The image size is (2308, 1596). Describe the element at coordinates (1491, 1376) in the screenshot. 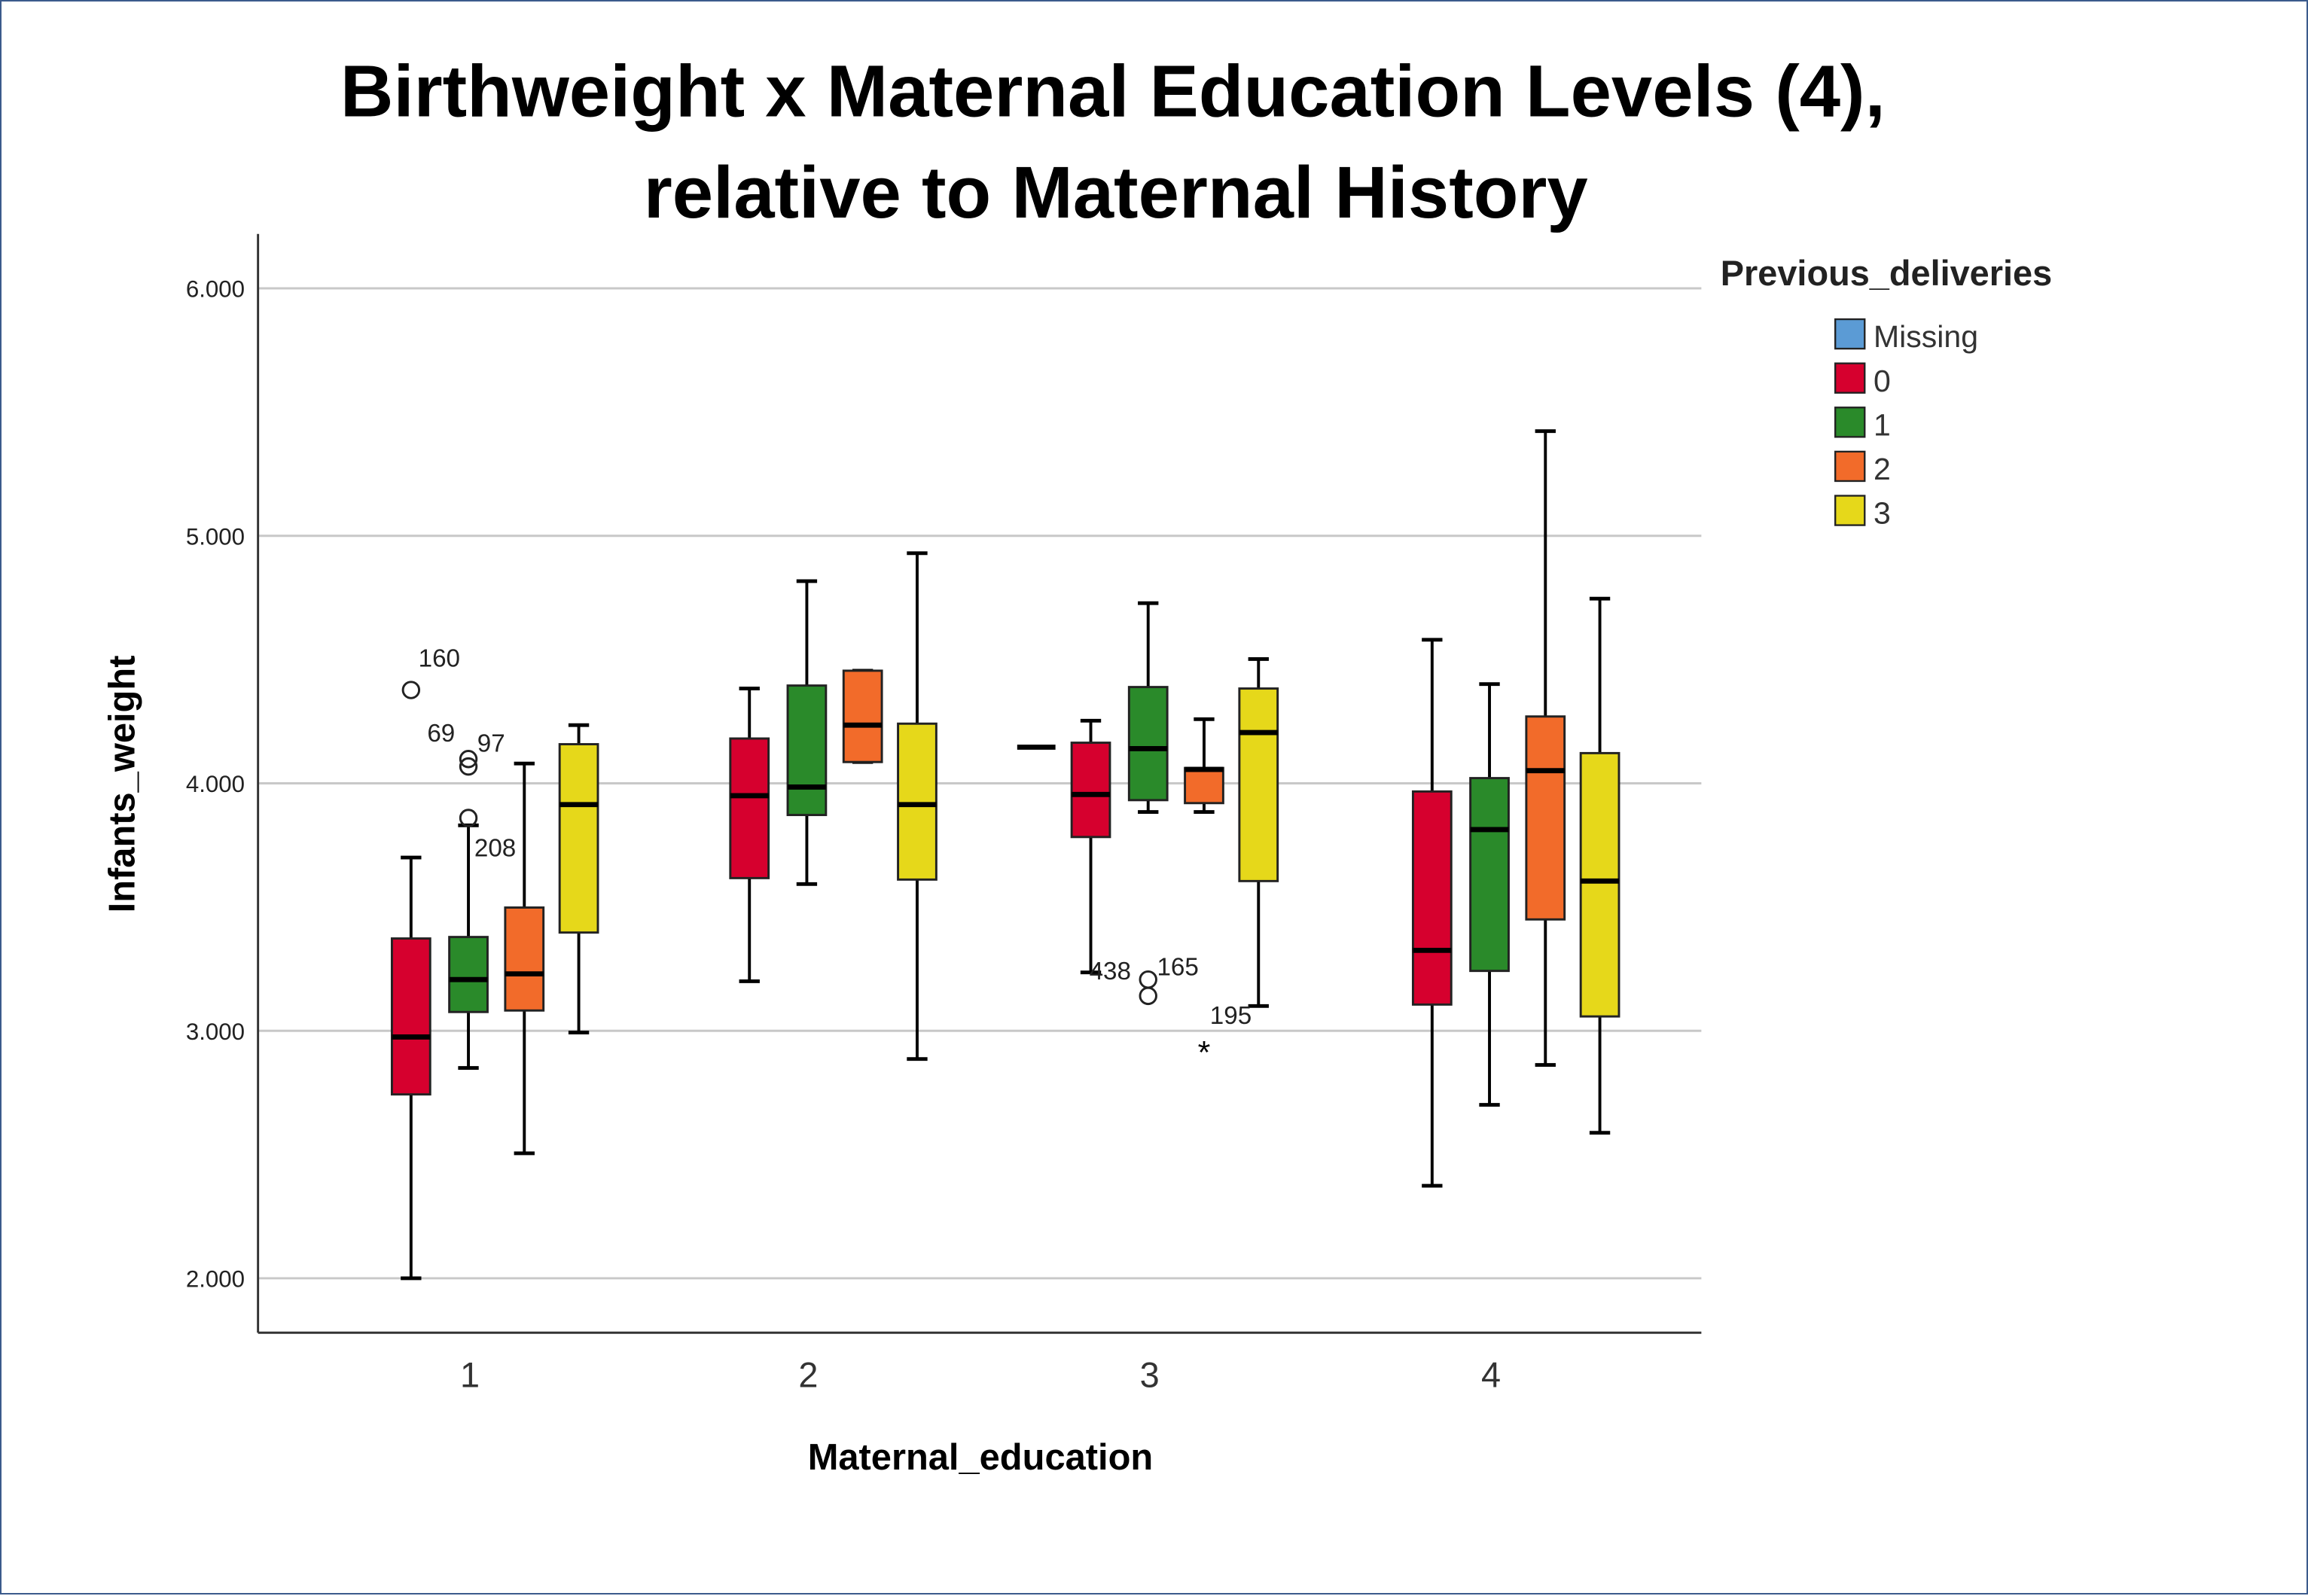

I see `x-tick-label: 4` at that location.